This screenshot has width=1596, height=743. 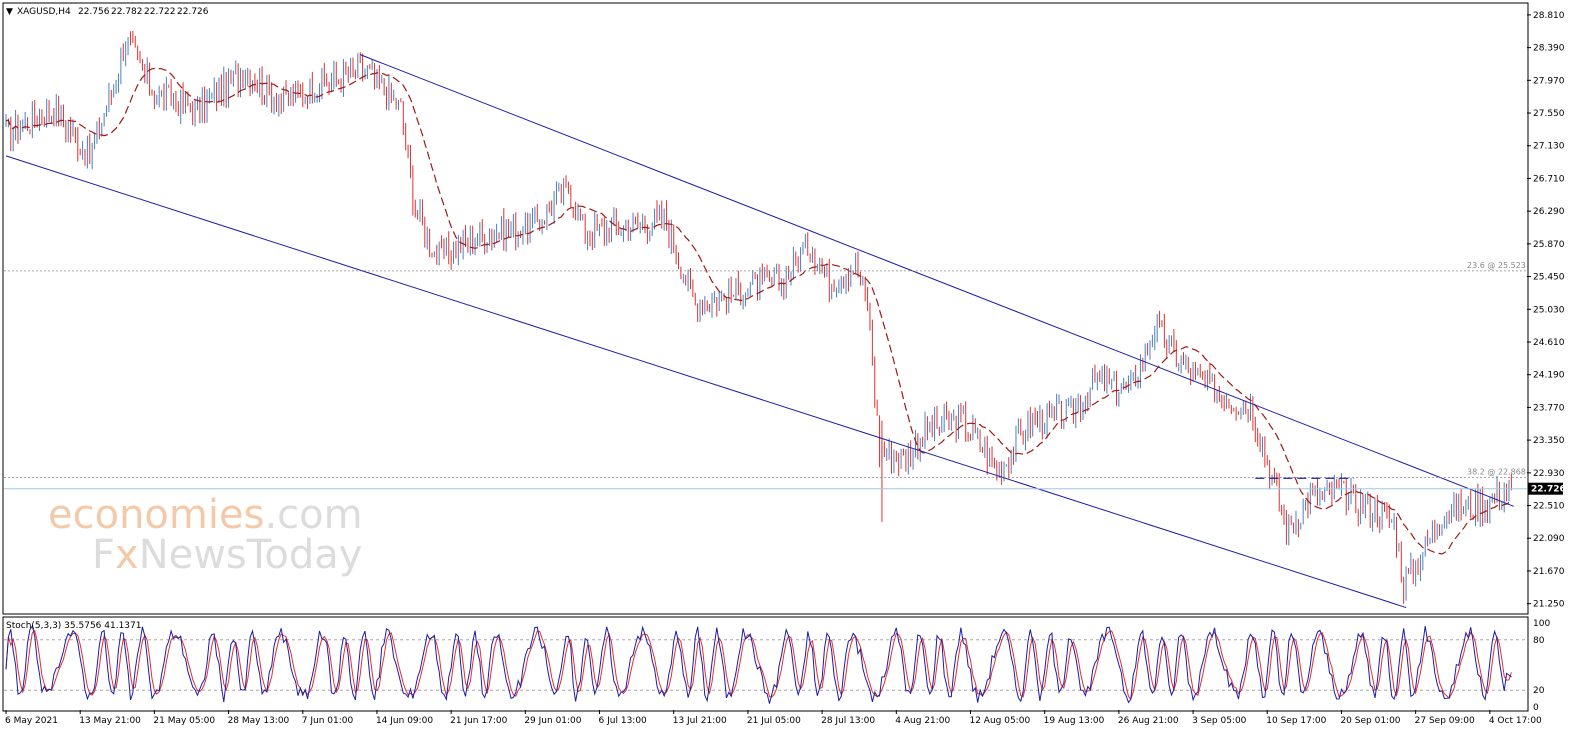 I want to click on watermark-brand: economies.com, so click(x=205, y=515).